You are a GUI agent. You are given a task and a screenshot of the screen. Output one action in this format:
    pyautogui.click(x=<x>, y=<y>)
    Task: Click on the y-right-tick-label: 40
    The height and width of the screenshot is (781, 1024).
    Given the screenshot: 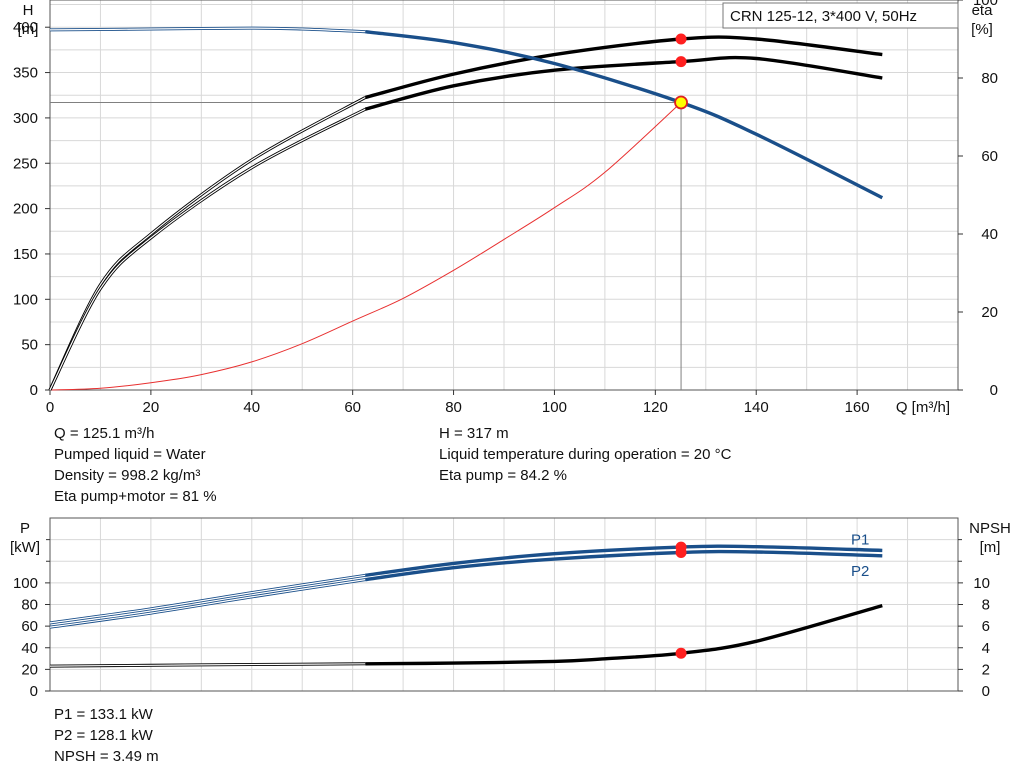 What is the action you would take?
    pyautogui.click(x=989, y=234)
    